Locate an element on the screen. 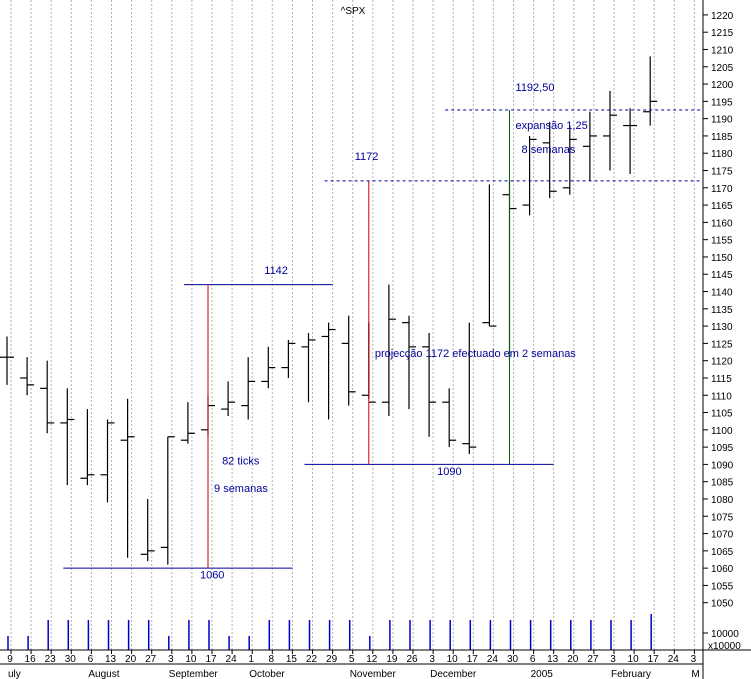 This screenshot has height=679, width=751. y-tick-label: 1210 is located at coordinates (722, 50).